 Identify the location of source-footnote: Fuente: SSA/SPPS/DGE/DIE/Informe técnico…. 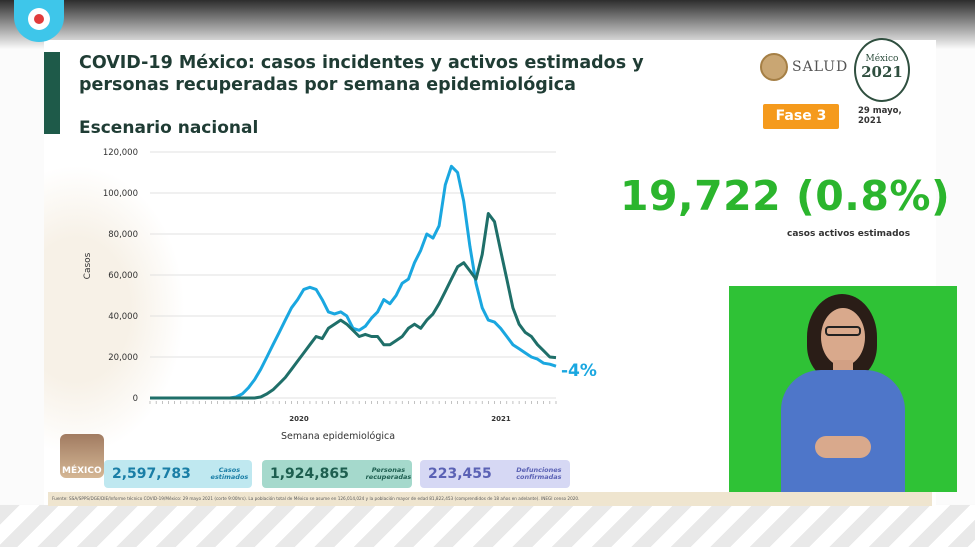
(490, 499).